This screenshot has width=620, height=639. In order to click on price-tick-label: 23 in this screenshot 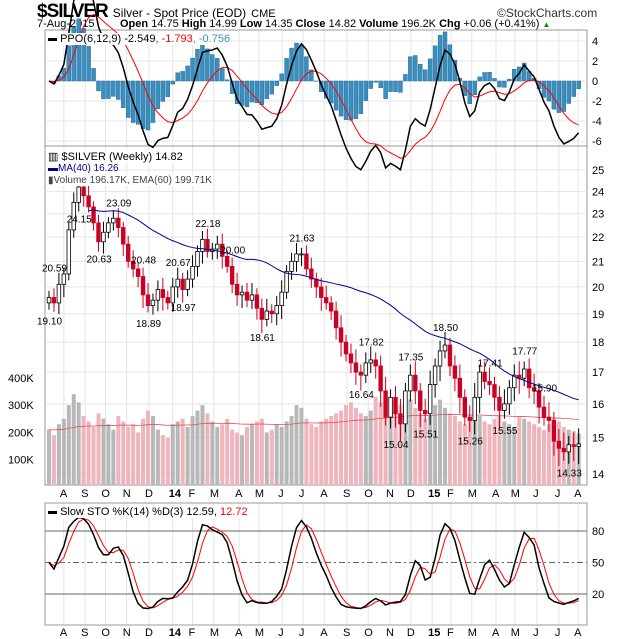, I will do `click(598, 215)`.